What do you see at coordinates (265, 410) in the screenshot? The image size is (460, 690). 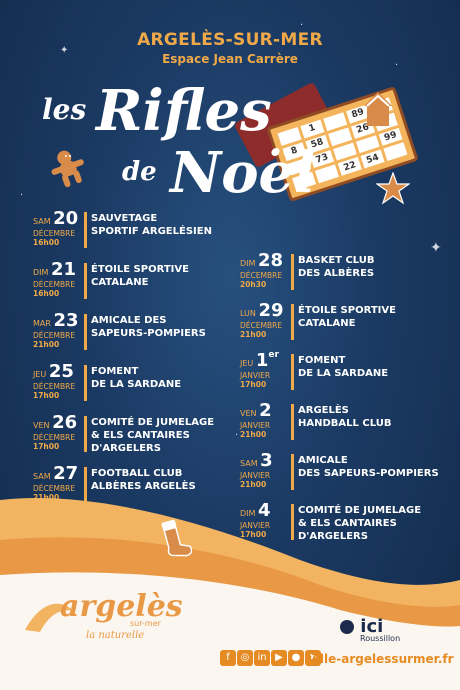 I see `event-day-number: 2` at bounding box center [265, 410].